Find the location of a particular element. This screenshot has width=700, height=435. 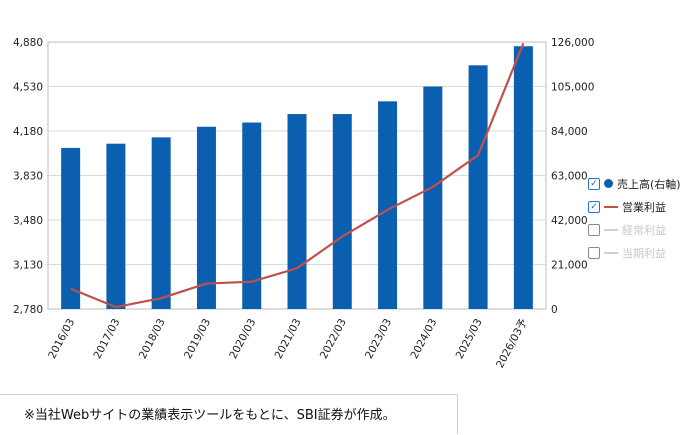

legend-item-sales: ✓ 売上高(右軸) is located at coordinates (634, 183).